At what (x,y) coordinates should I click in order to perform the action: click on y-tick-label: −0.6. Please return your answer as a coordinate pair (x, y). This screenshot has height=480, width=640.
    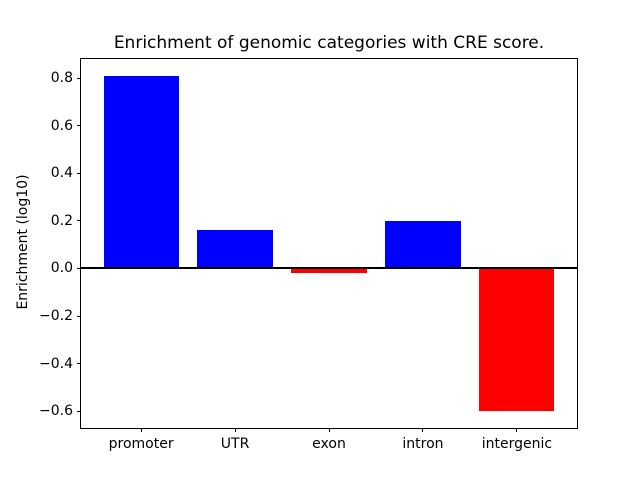
    Looking at the image, I should click on (56, 411).